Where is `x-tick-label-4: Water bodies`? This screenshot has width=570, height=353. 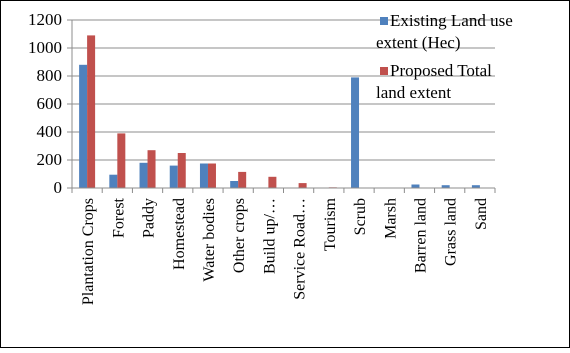 x-tick-label-4: Water bodies is located at coordinates (209, 240).